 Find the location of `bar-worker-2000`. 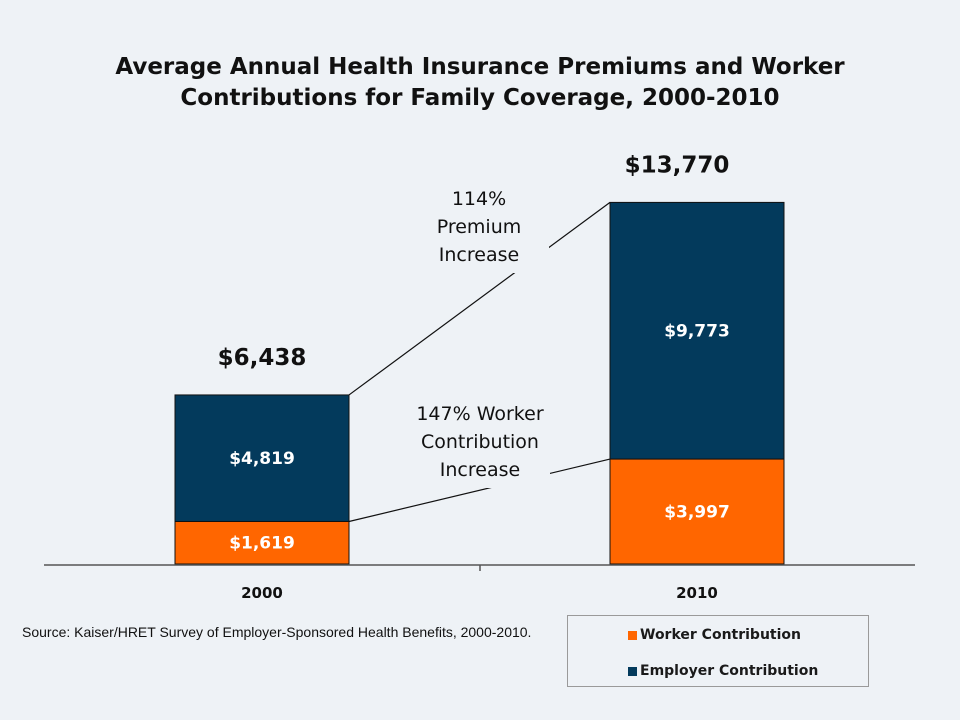

bar-worker-2000 is located at coordinates (262, 542).